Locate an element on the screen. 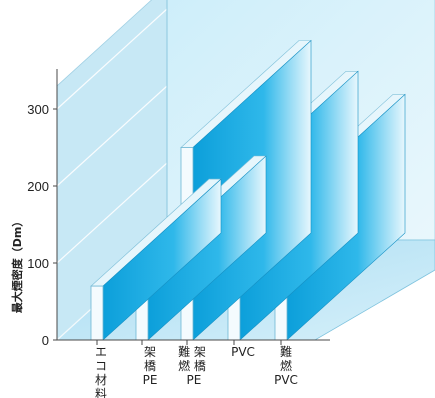 Image resolution: width=435 pixels, height=398 pixels. y-tick-label-1: 100 is located at coordinates (38, 263).